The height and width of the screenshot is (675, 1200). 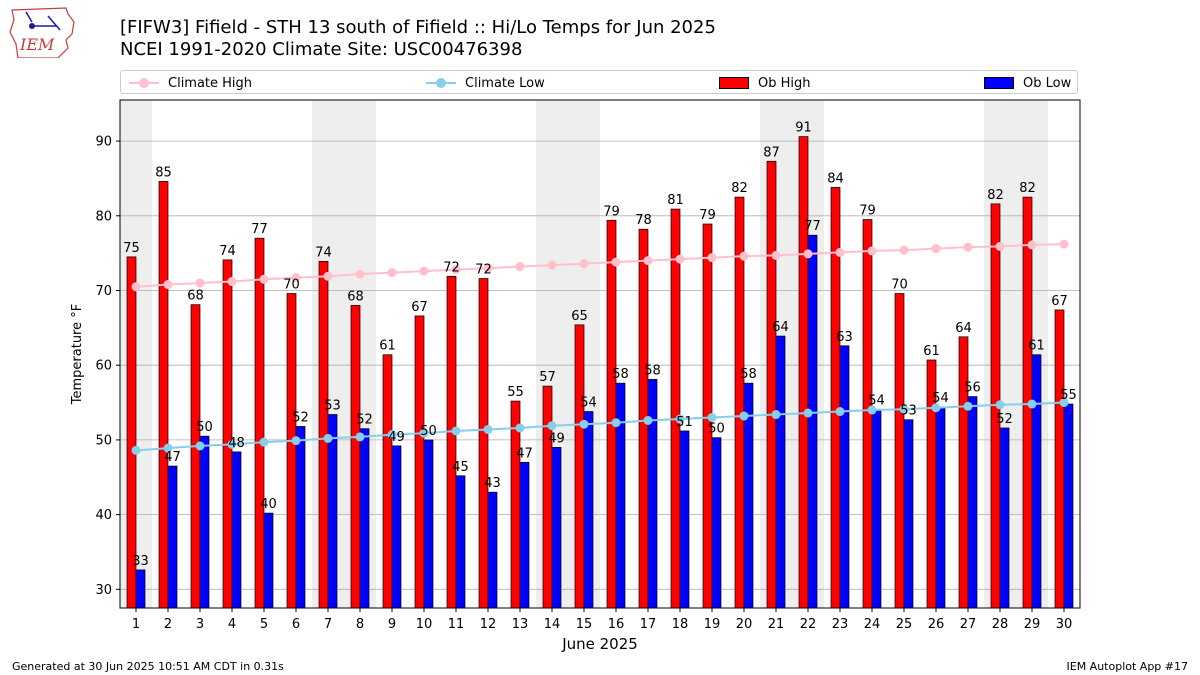 I want to click on ob-low-label: 56, so click(x=972, y=388).